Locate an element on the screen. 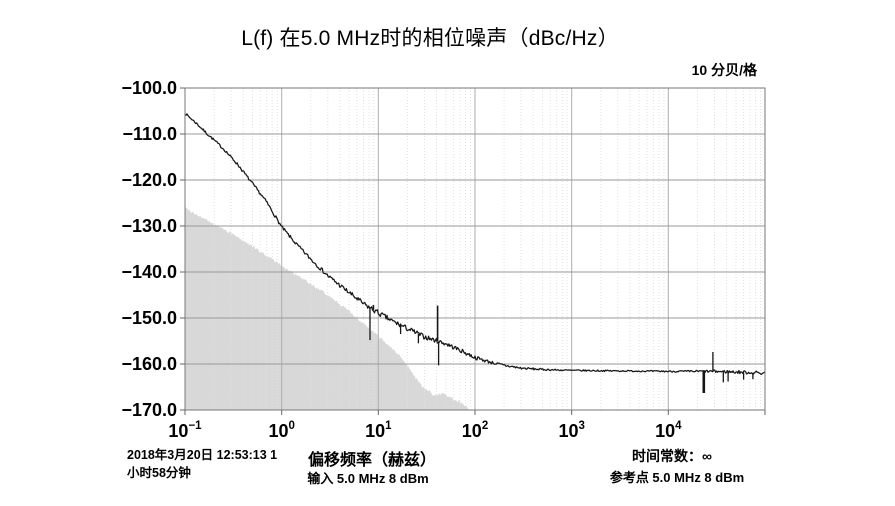 The height and width of the screenshot is (506, 895). x-axis-title: 偏移频率（赫兹） is located at coordinates (371, 460).